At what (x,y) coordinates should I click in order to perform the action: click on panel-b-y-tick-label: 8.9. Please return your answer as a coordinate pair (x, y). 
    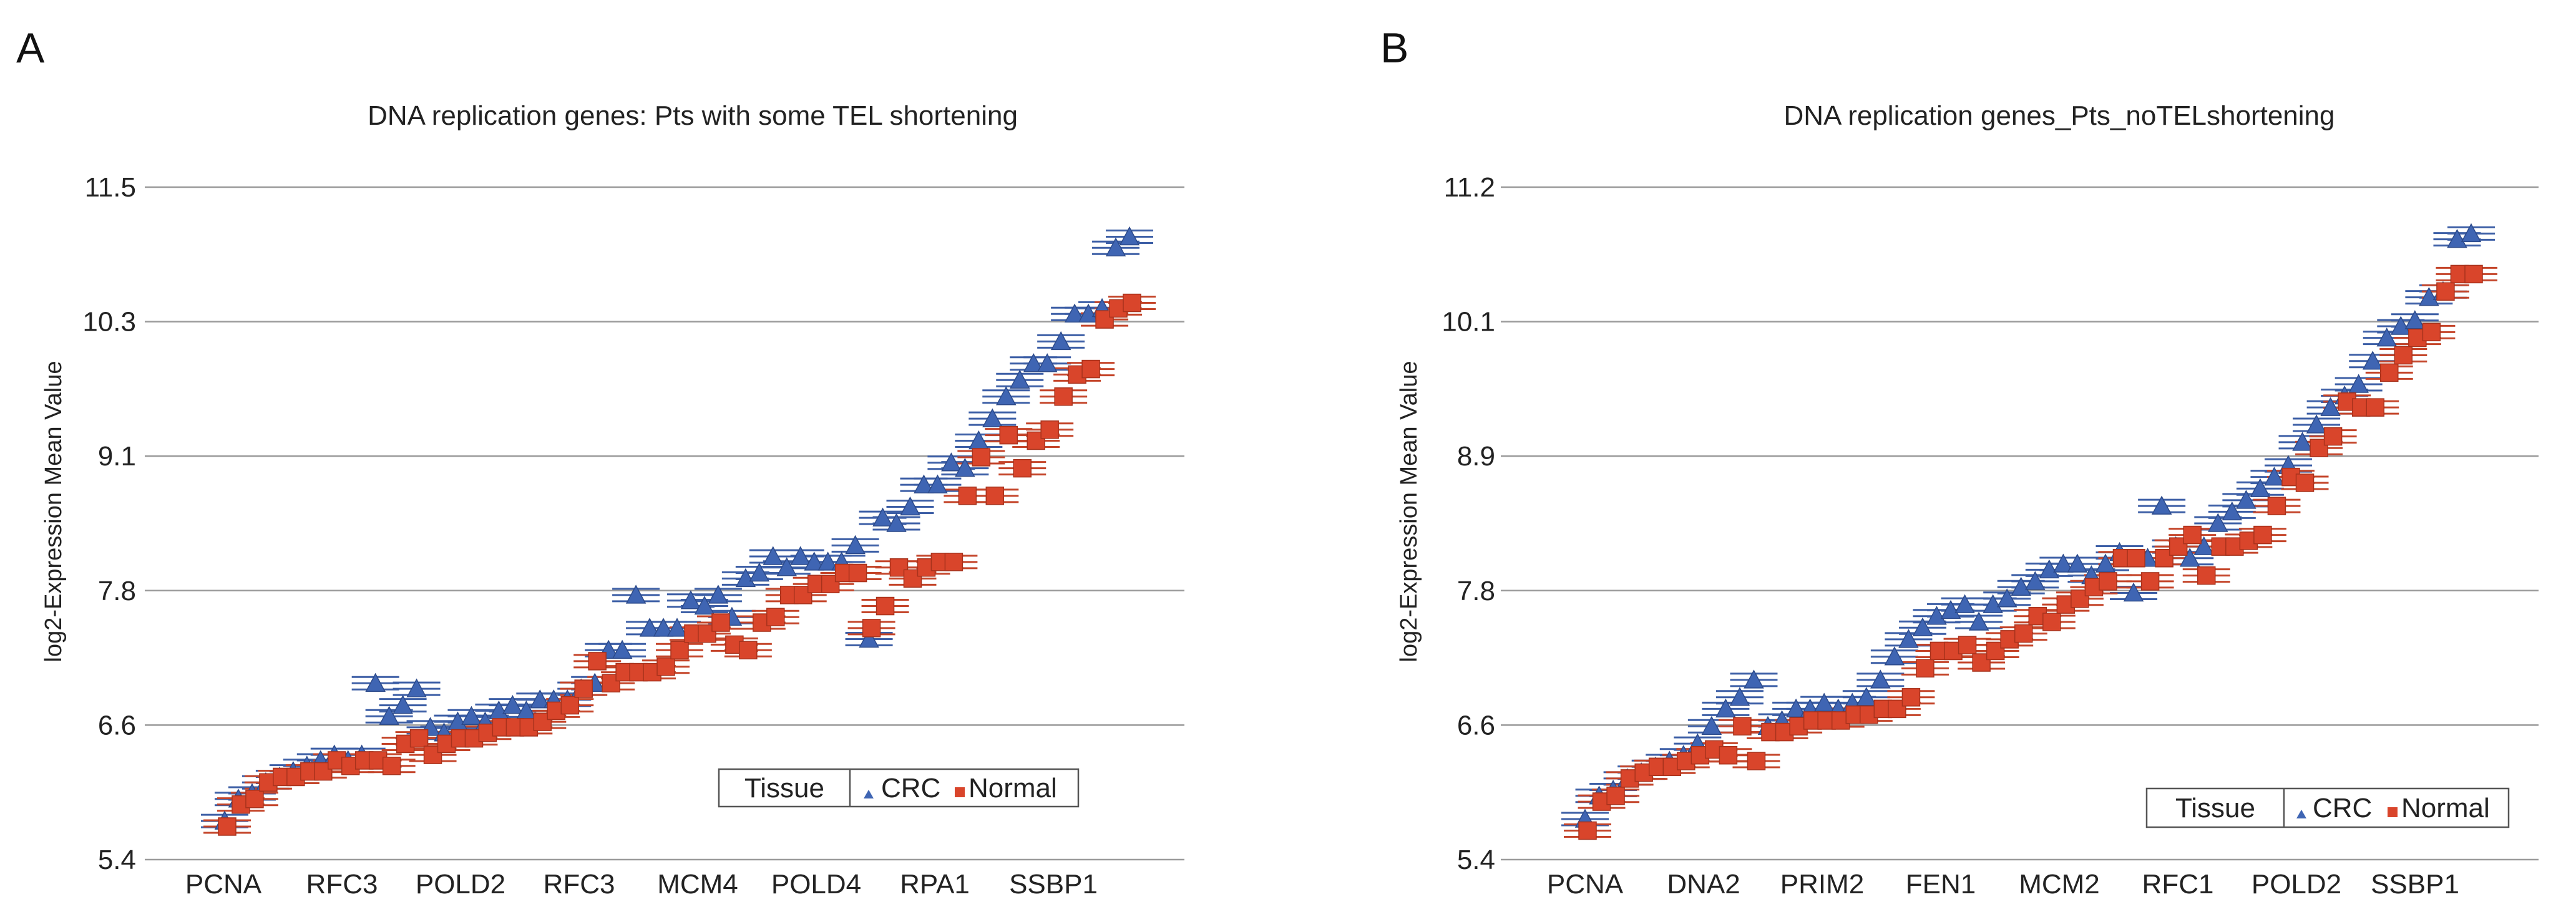
    Looking at the image, I should click on (1476, 457).